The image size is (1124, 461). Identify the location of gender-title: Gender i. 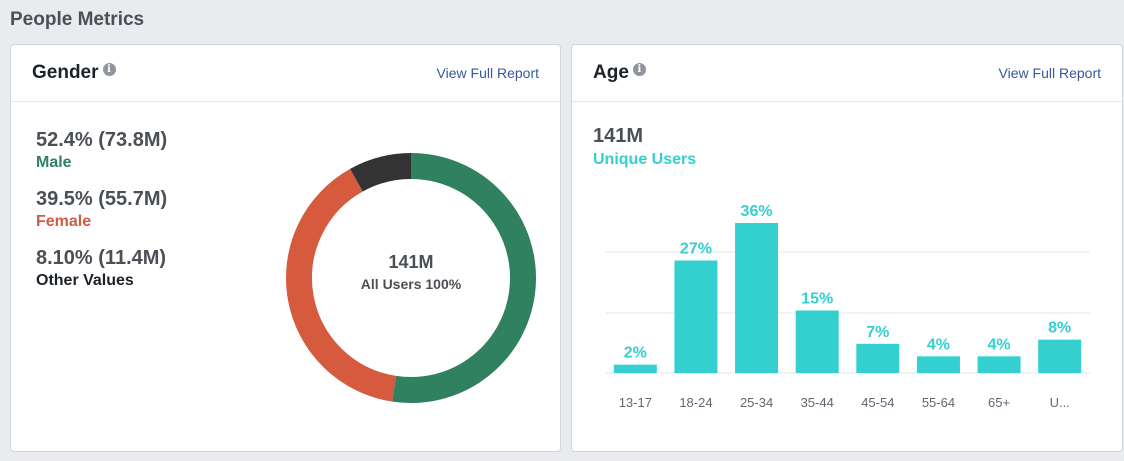
(74, 73).